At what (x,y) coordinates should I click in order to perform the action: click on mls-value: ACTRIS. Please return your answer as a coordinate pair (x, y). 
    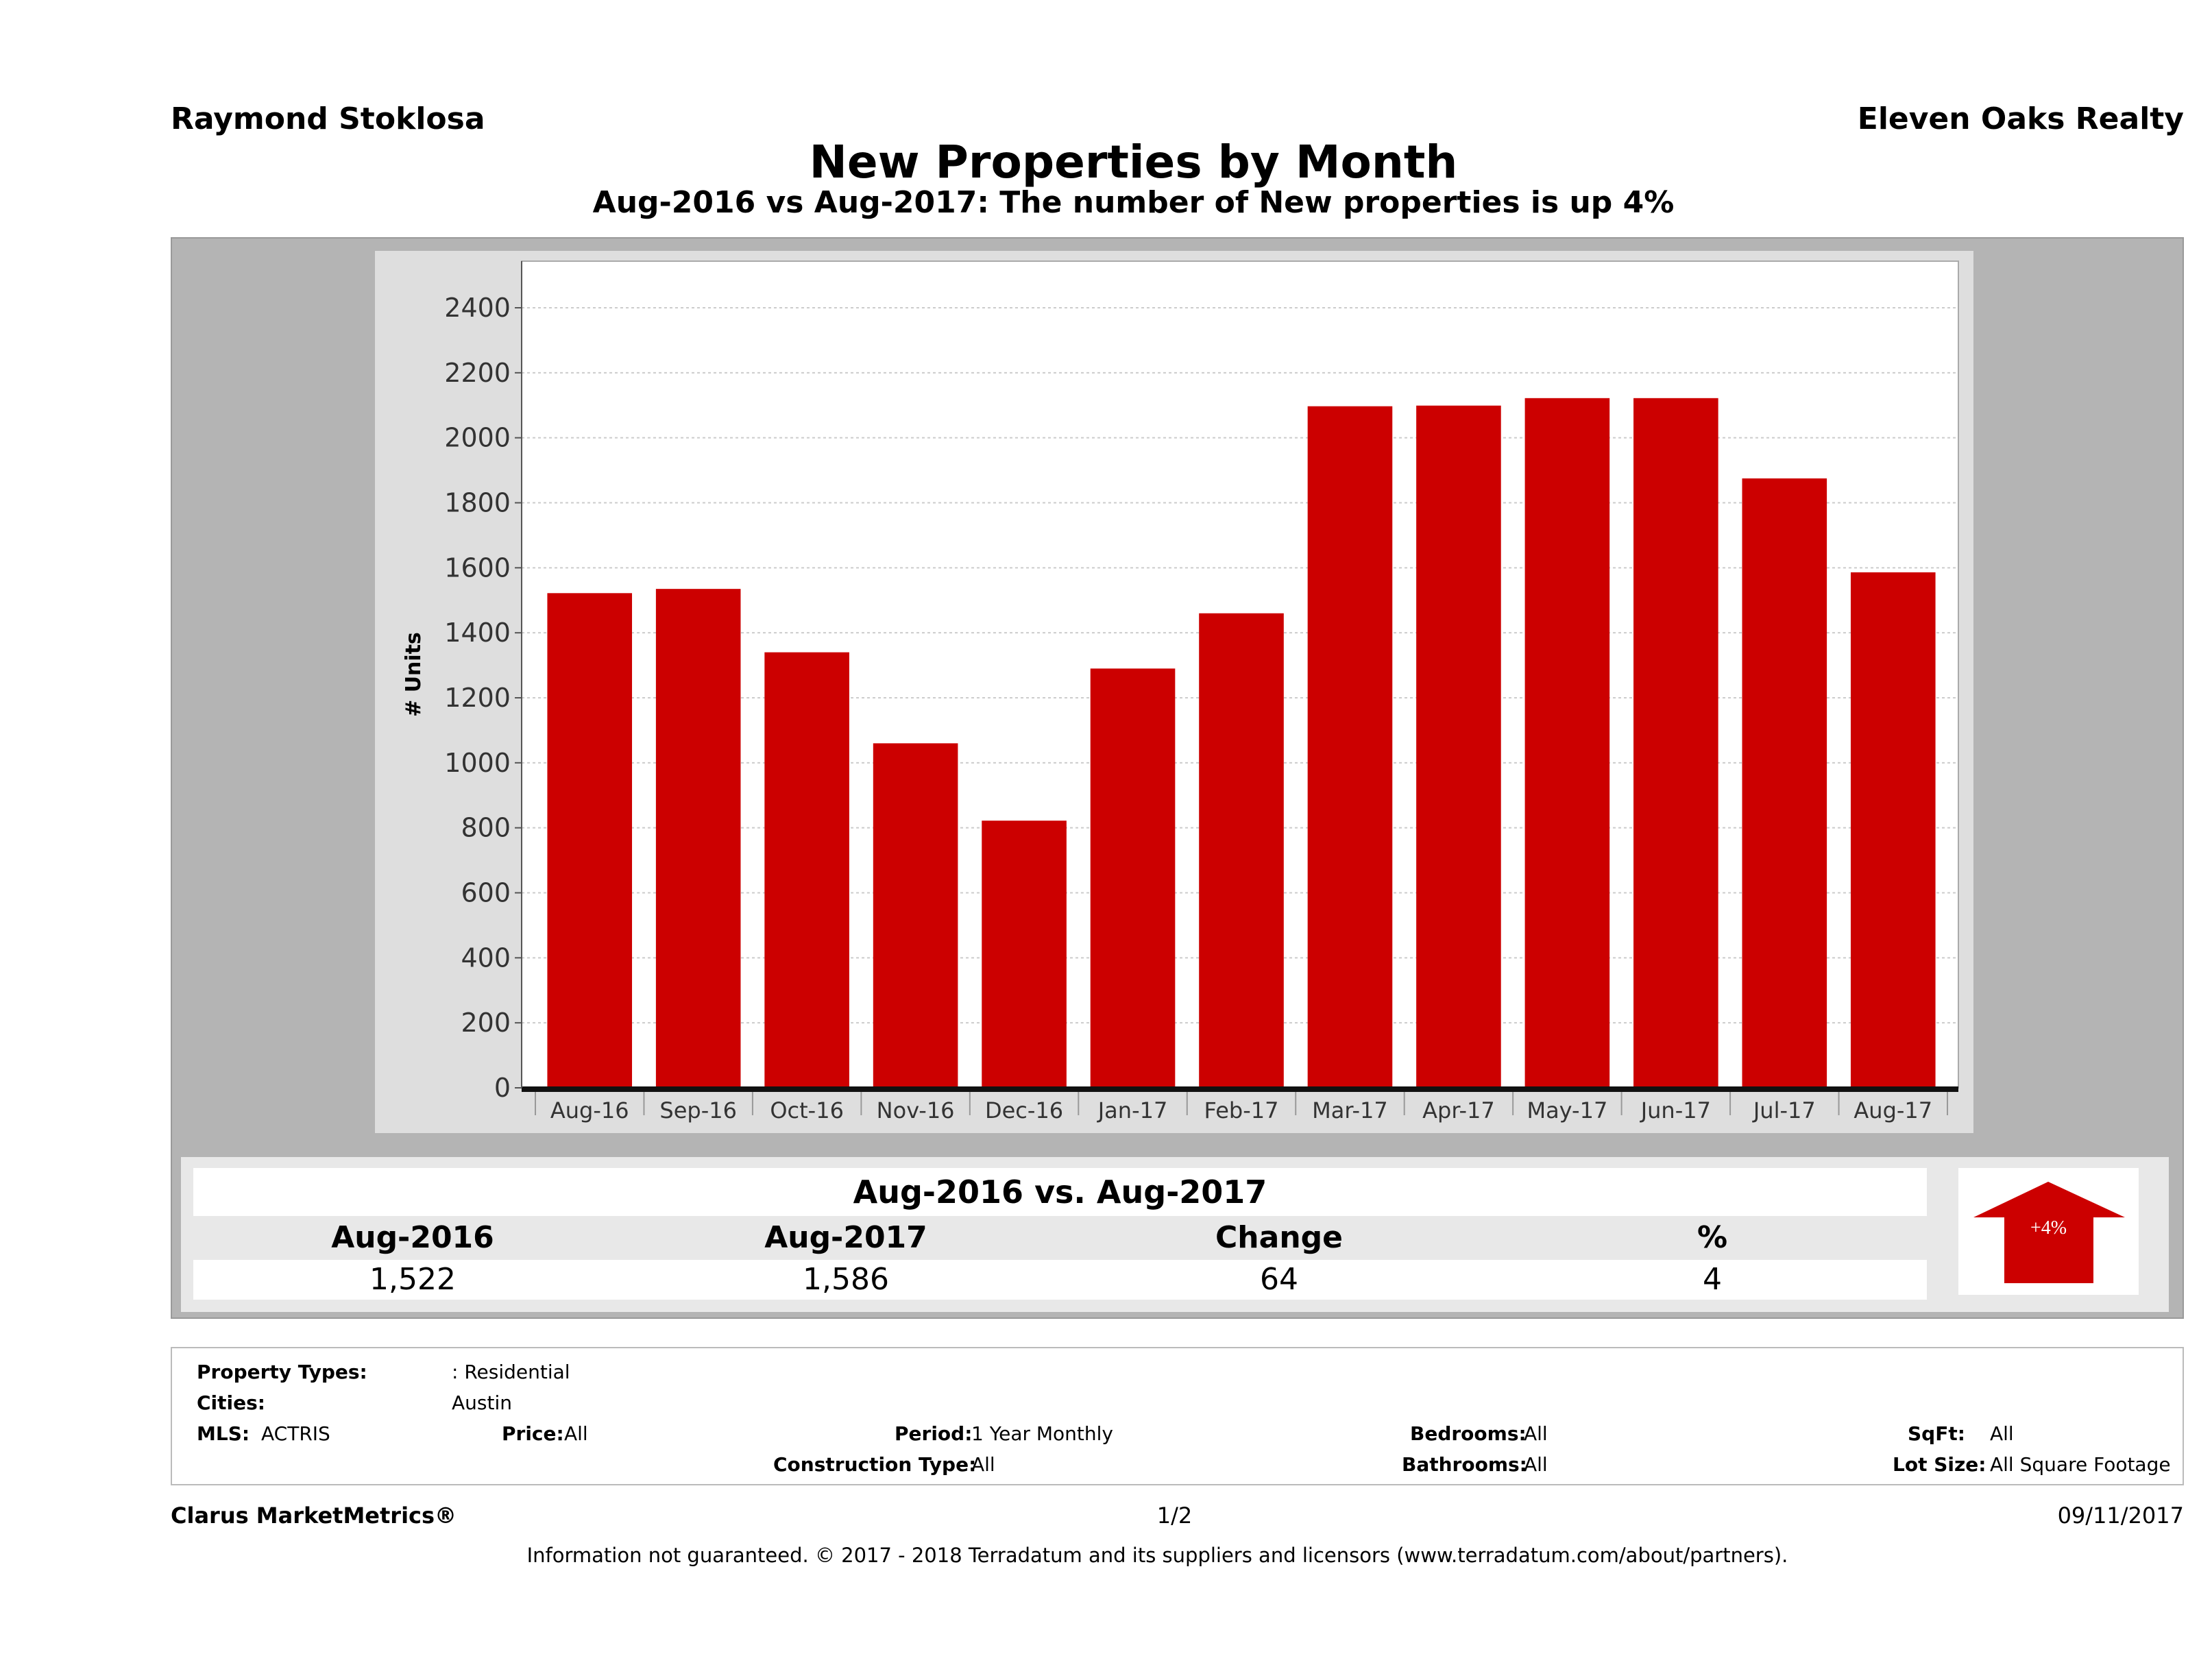
    Looking at the image, I should click on (295, 1433).